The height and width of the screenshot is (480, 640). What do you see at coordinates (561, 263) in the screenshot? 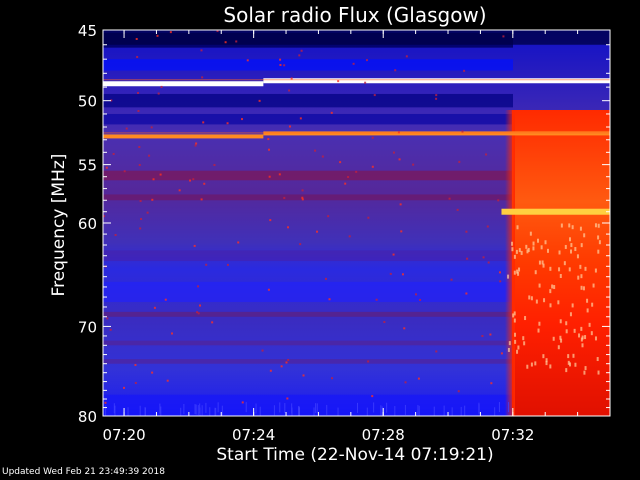
I see `burst-region` at bounding box center [561, 263].